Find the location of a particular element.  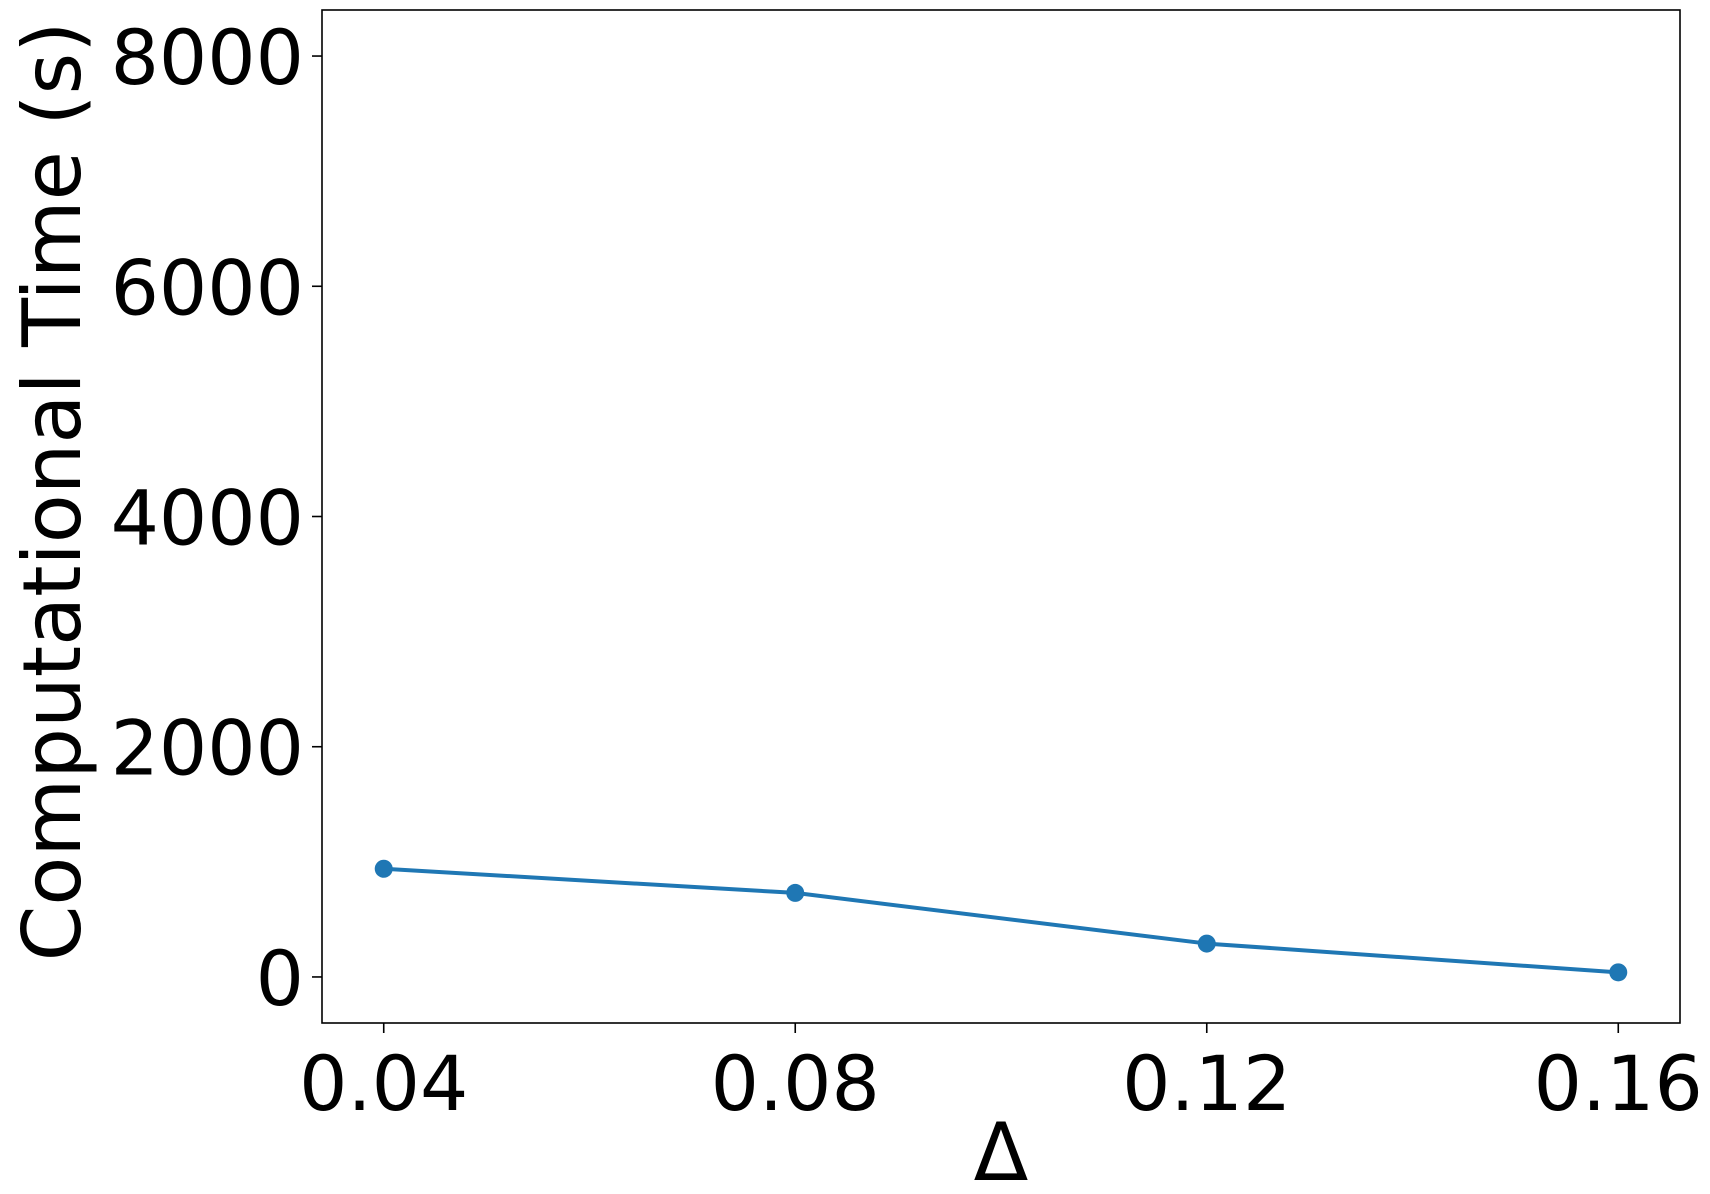

x-axis-label: Δ is located at coordinates (1001, 1150).